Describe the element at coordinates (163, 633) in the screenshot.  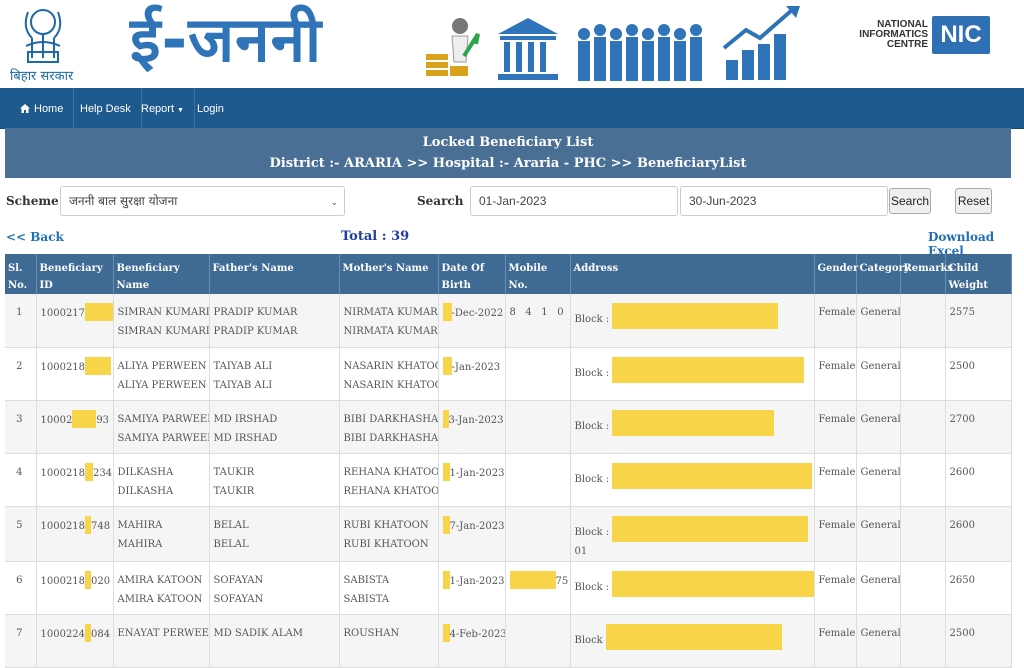
I see `name-line: ENAYAT PERWEEN` at that location.